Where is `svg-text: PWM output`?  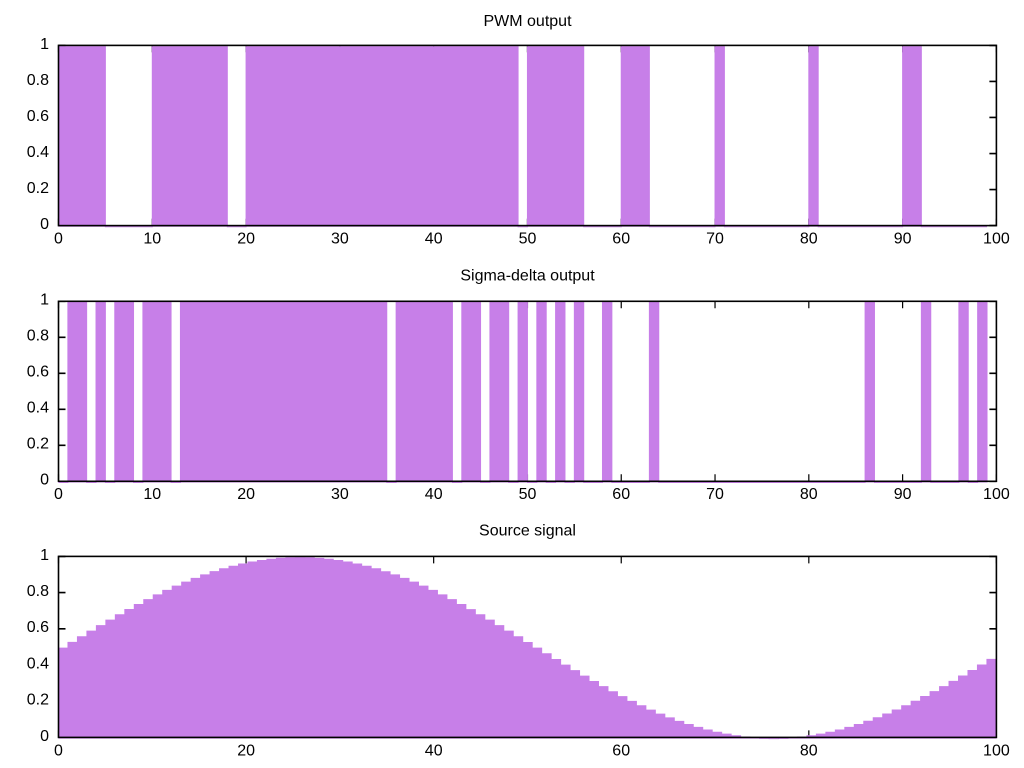
svg-text: PWM output is located at coordinates (527, 21).